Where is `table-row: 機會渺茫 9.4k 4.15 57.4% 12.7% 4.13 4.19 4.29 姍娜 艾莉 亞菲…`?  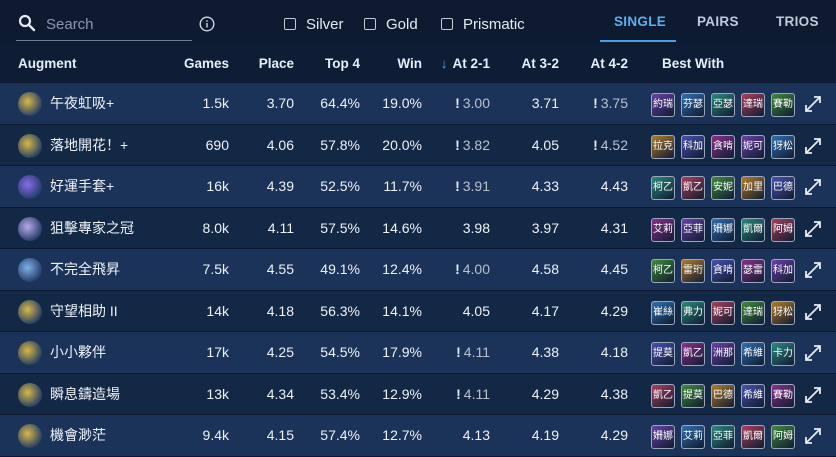
table-row: 機會渺茫 9.4k 4.15 57.4% 12.7% 4.13 4.19 4.29 姍娜 艾莉 亞菲… is located at coordinates (418, 436).